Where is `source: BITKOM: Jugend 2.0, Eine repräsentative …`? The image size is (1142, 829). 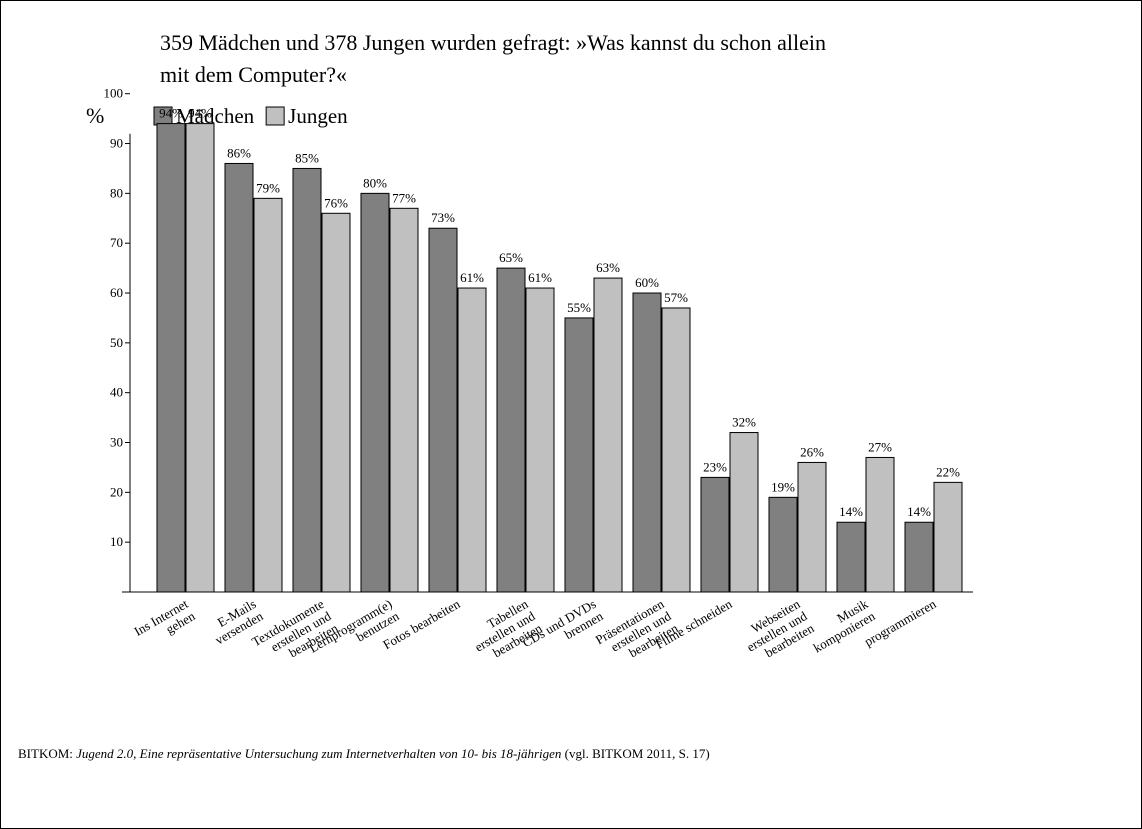 source: BITKOM: Jugend 2.0, Eine repräsentative … is located at coordinates (573, 753).